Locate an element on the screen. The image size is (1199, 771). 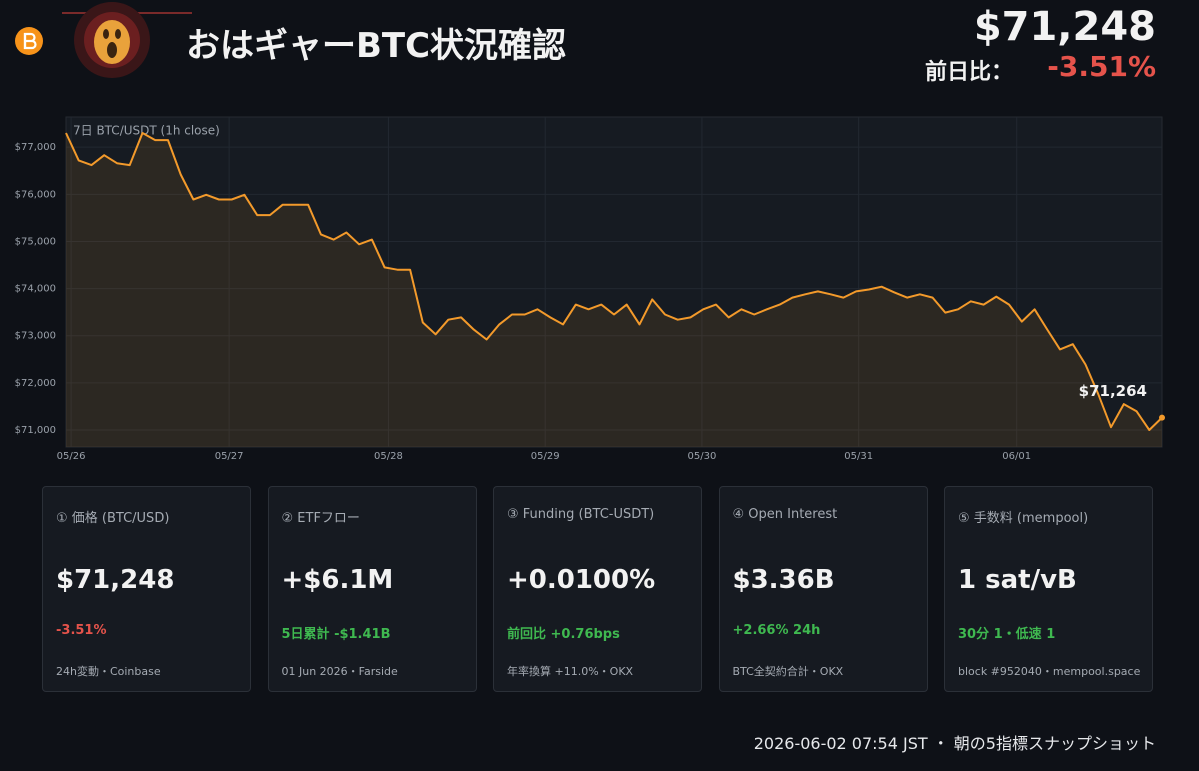
x-tick-label: 06/01 is located at coordinates (1016, 456).